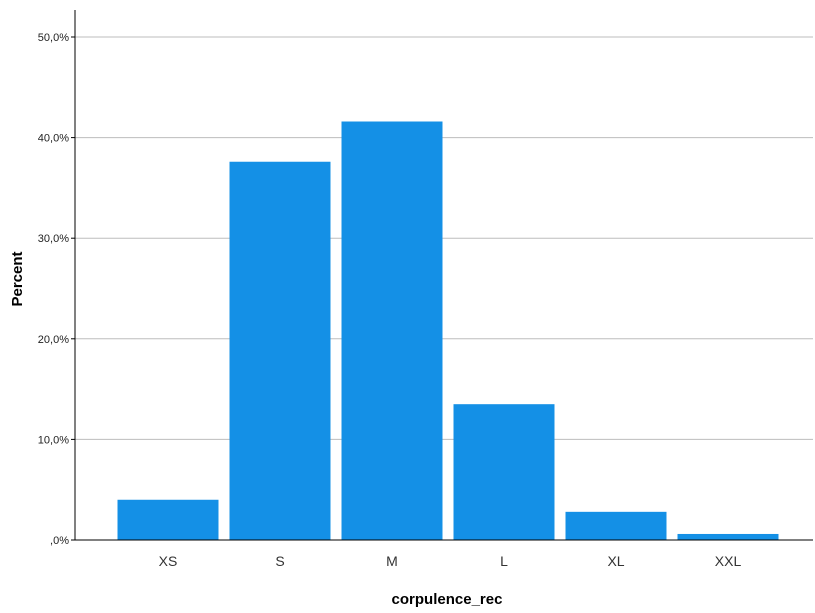 This screenshot has height=613, width=815. Describe the element at coordinates (168, 561) in the screenshot. I see `x-tick-label: XS` at that location.